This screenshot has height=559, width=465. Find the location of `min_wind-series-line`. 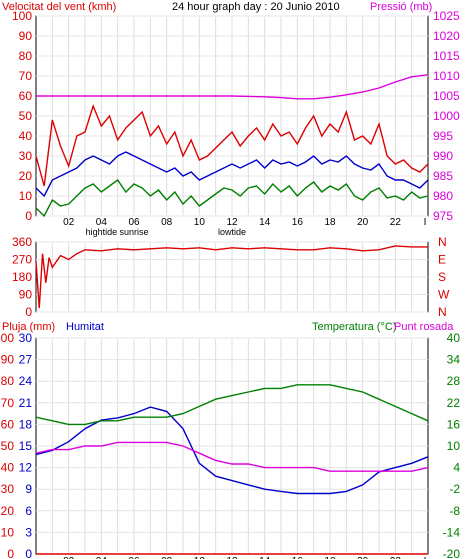

min_wind-series-line is located at coordinates (232, 198).